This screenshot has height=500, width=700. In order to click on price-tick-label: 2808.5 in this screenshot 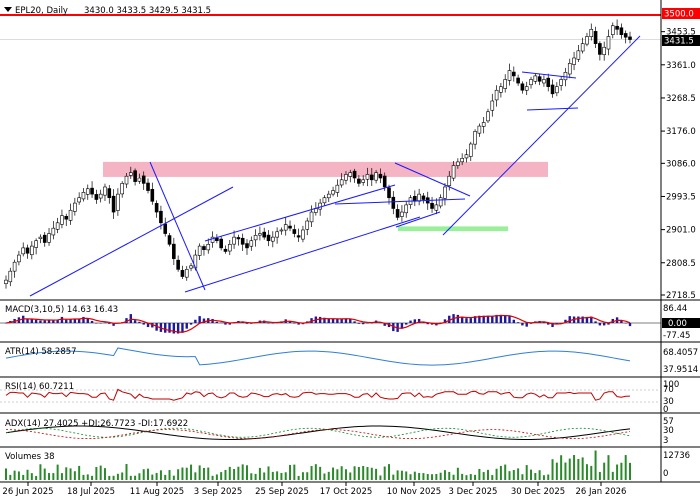, I will do `click(681, 264)`.